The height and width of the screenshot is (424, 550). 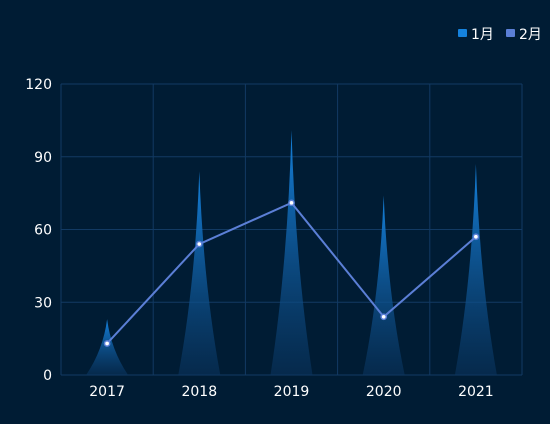 I want to click on y-axis-tick-labels: 0 30 60 90 120, so click(x=38, y=230).